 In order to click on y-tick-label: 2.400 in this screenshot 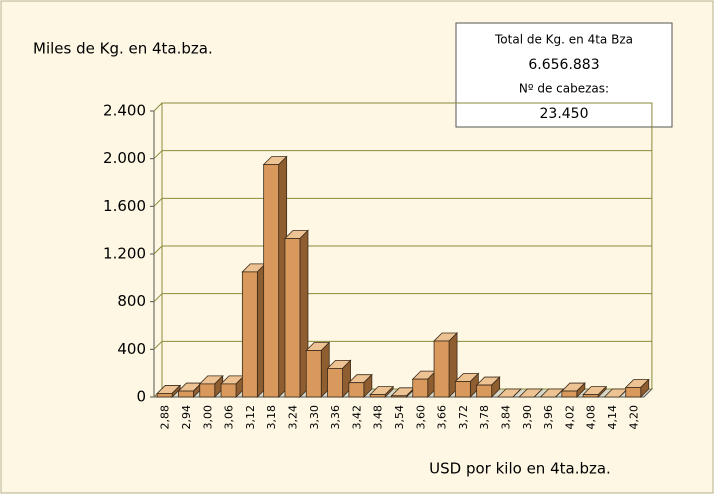, I will do `click(124, 111)`.